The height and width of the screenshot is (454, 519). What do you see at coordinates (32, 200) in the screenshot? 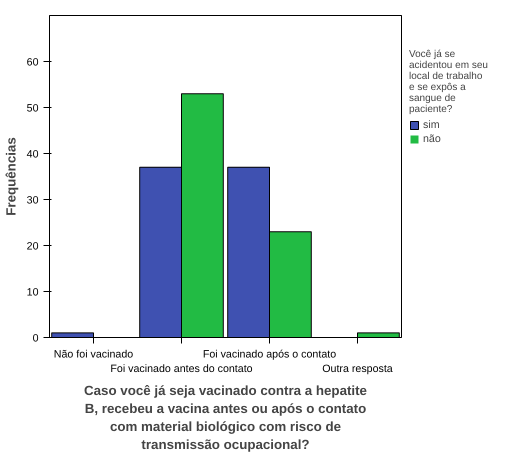
I see `y-tick-label: 30` at bounding box center [32, 200].